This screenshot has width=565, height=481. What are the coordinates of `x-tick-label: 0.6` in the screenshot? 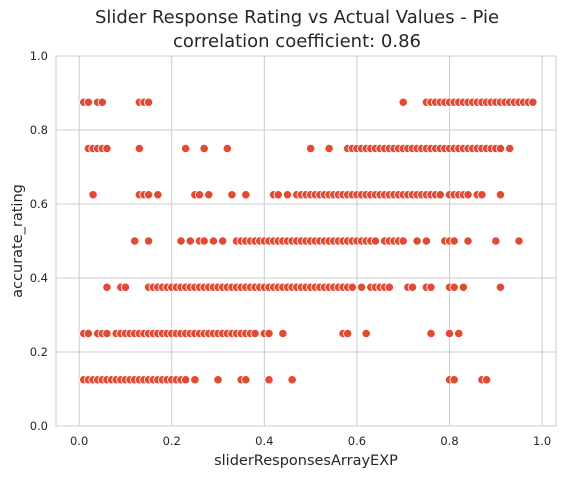 It's located at (357, 441).